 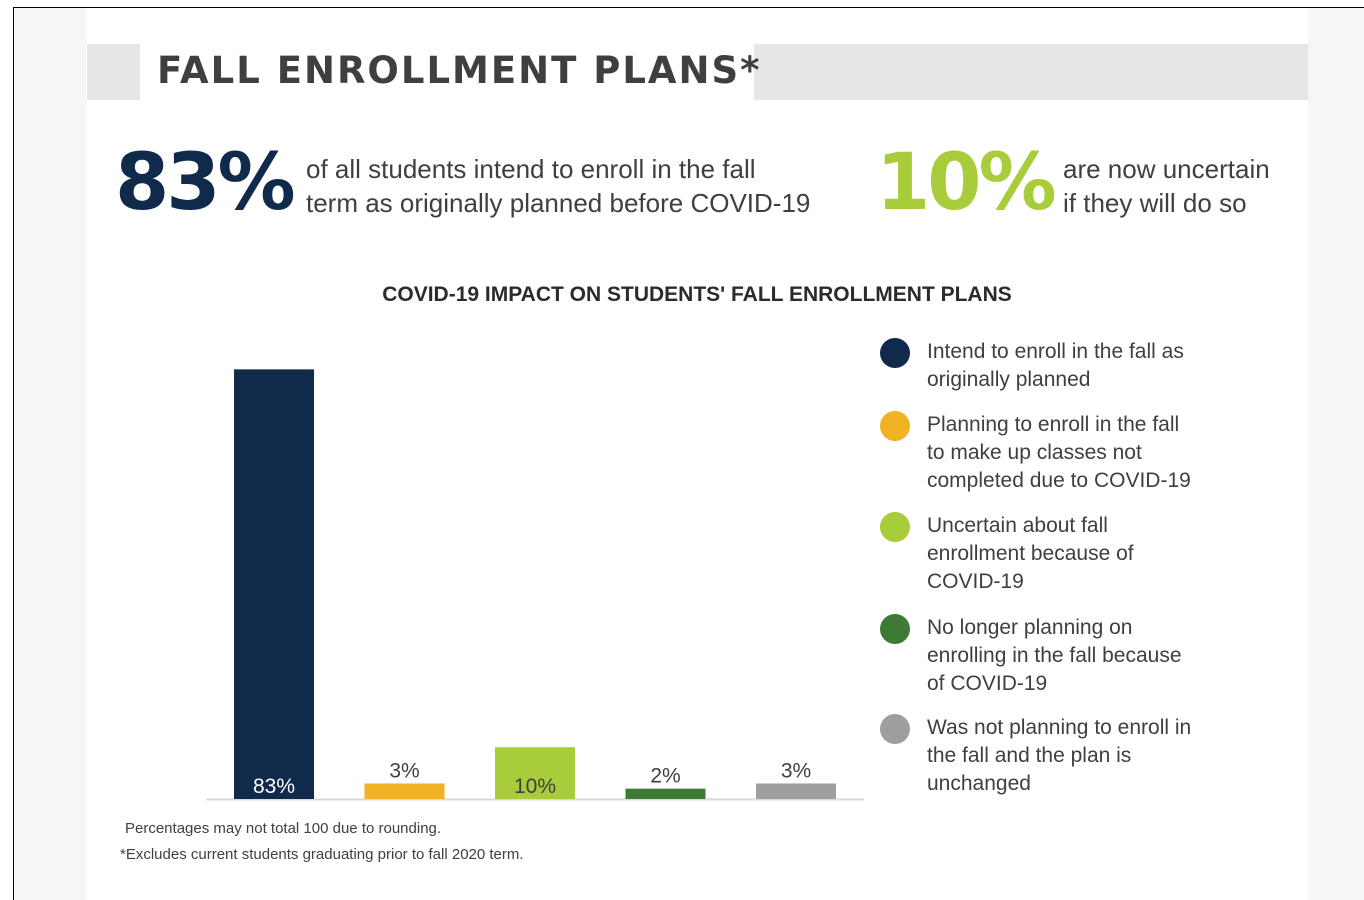 I want to click on legend-label-5-line-2: the fall and the plan is, so click(x=1029, y=755).